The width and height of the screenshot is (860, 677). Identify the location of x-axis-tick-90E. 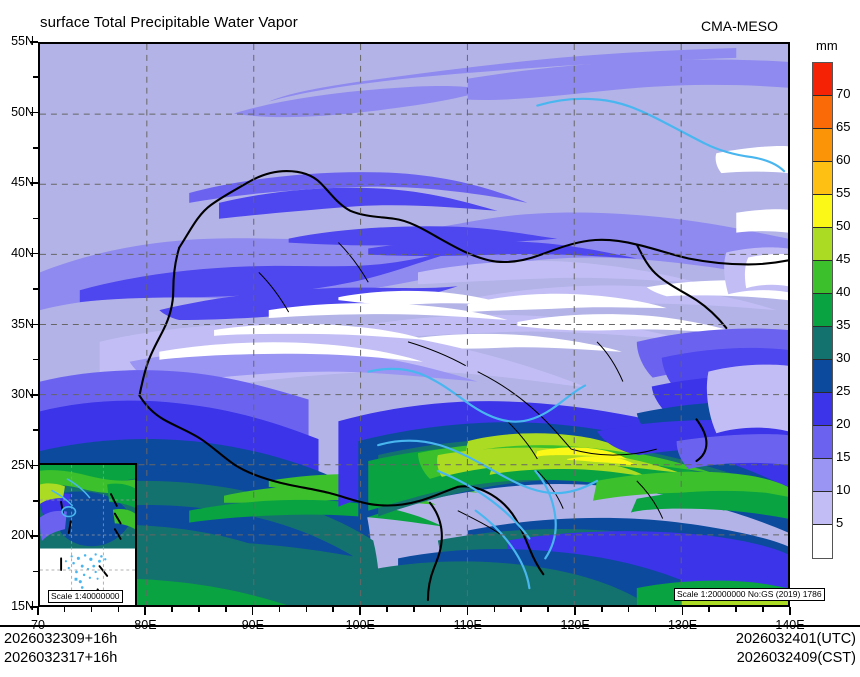
(252, 611).